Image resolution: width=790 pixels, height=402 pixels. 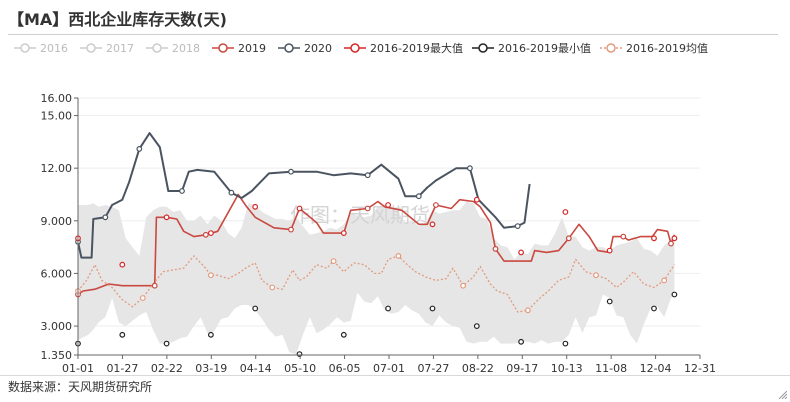 I want to click on y-axis: 16.00 15.00 12.00 9.000 6.000 3.000 1.350, so click(x=60, y=227).